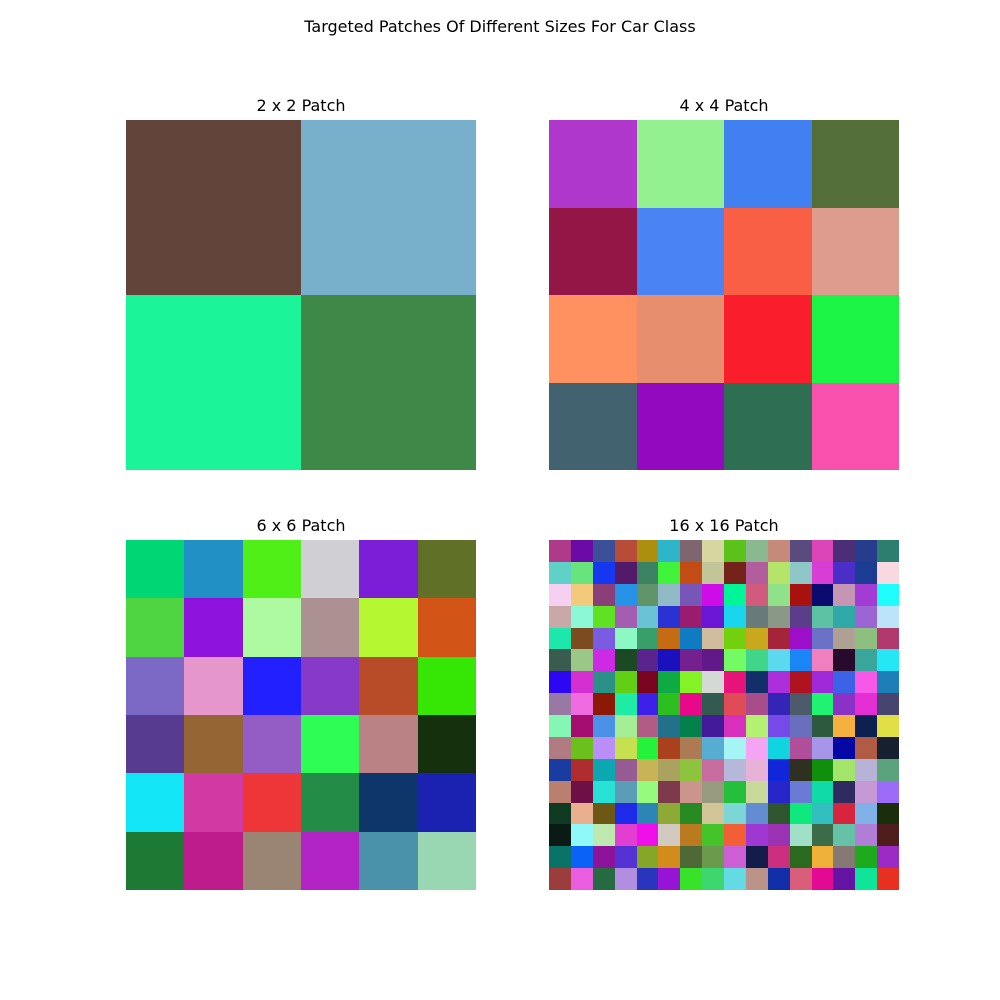 The width and height of the screenshot is (1000, 1000). I want to click on patch-grid-4x4, so click(724, 295).